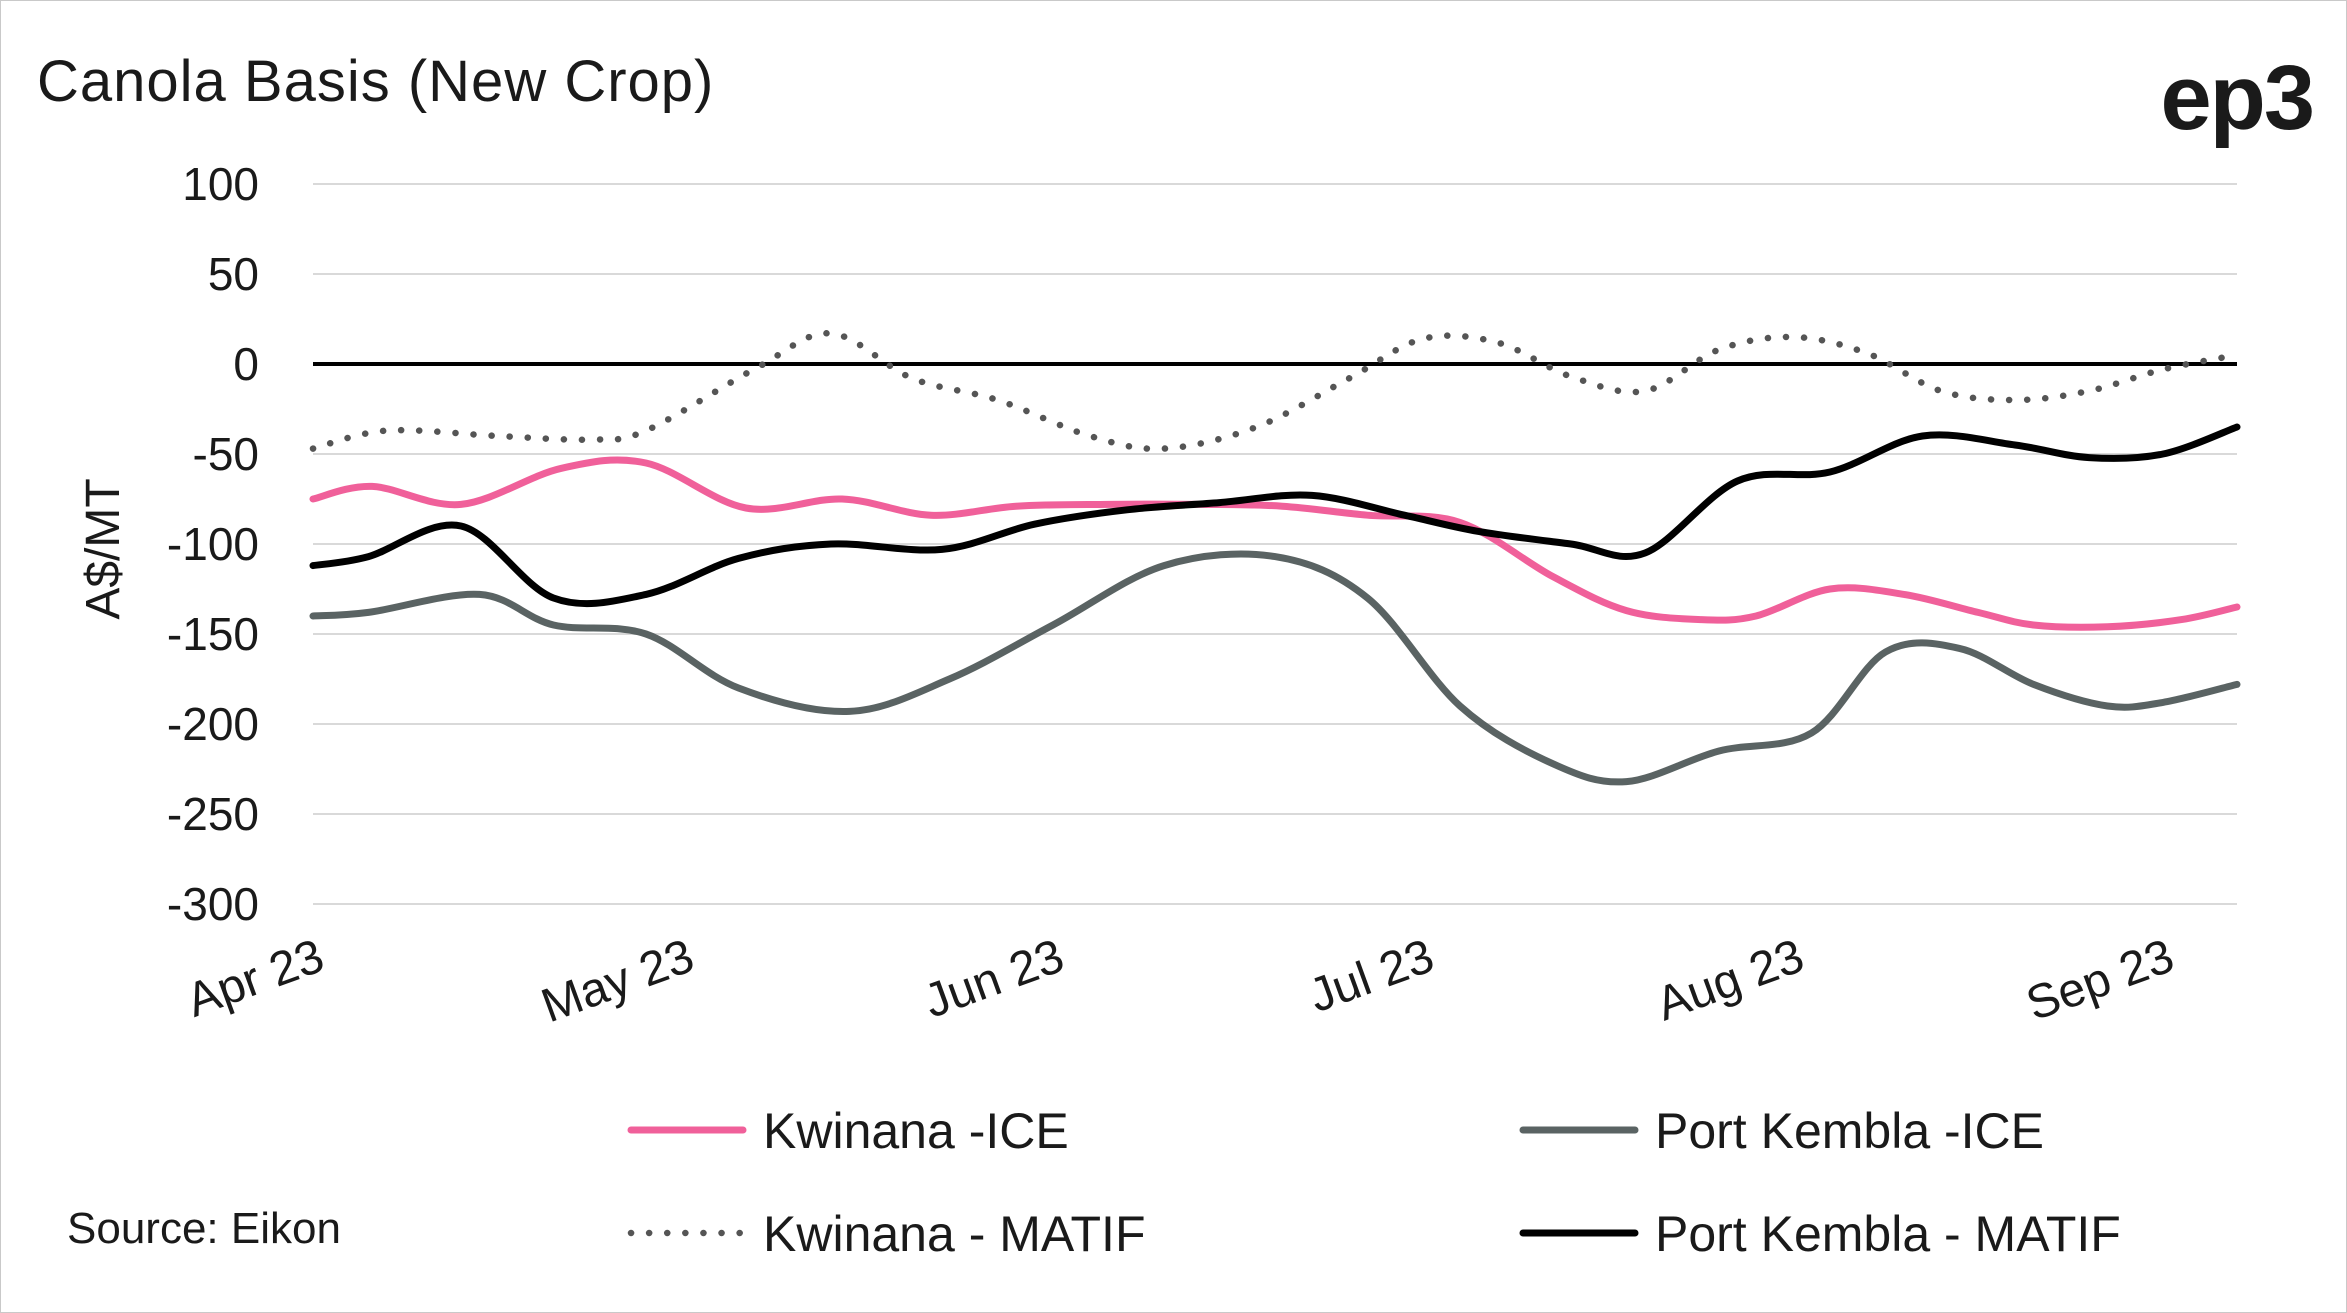  I want to click on series-line-port-kembla-ice, so click(1275, 668).